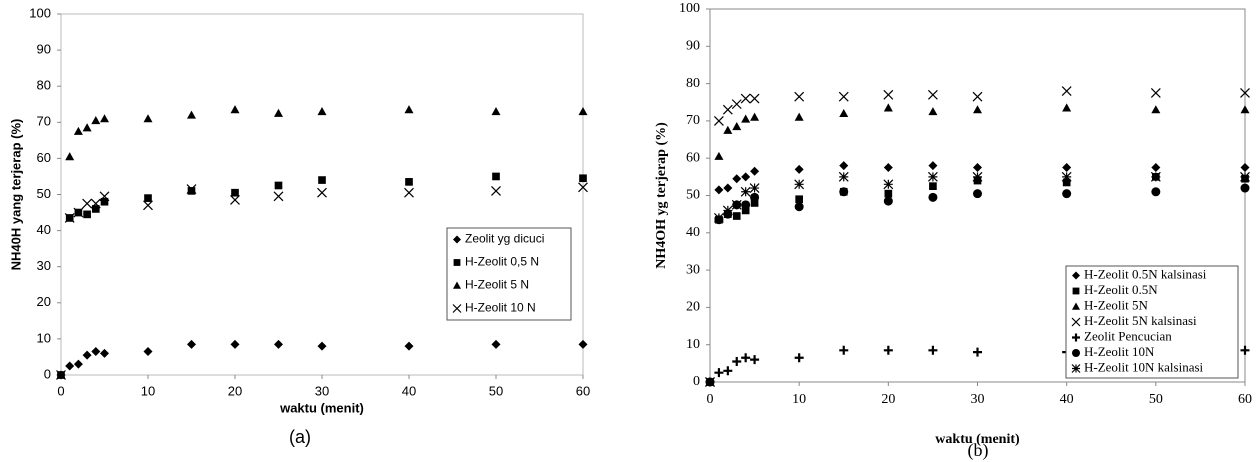 This screenshot has width=1258, height=462. Describe the element at coordinates (497, 285) in the screenshot. I see `legend-label: H-Zeolit 5 N` at that location.